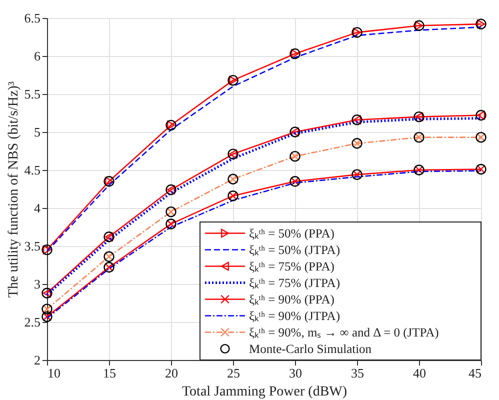 The height and width of the screenshot is (400, 499). I want to click on x-axis-title: Total Jamming Power (dBW), so click(265, 392).